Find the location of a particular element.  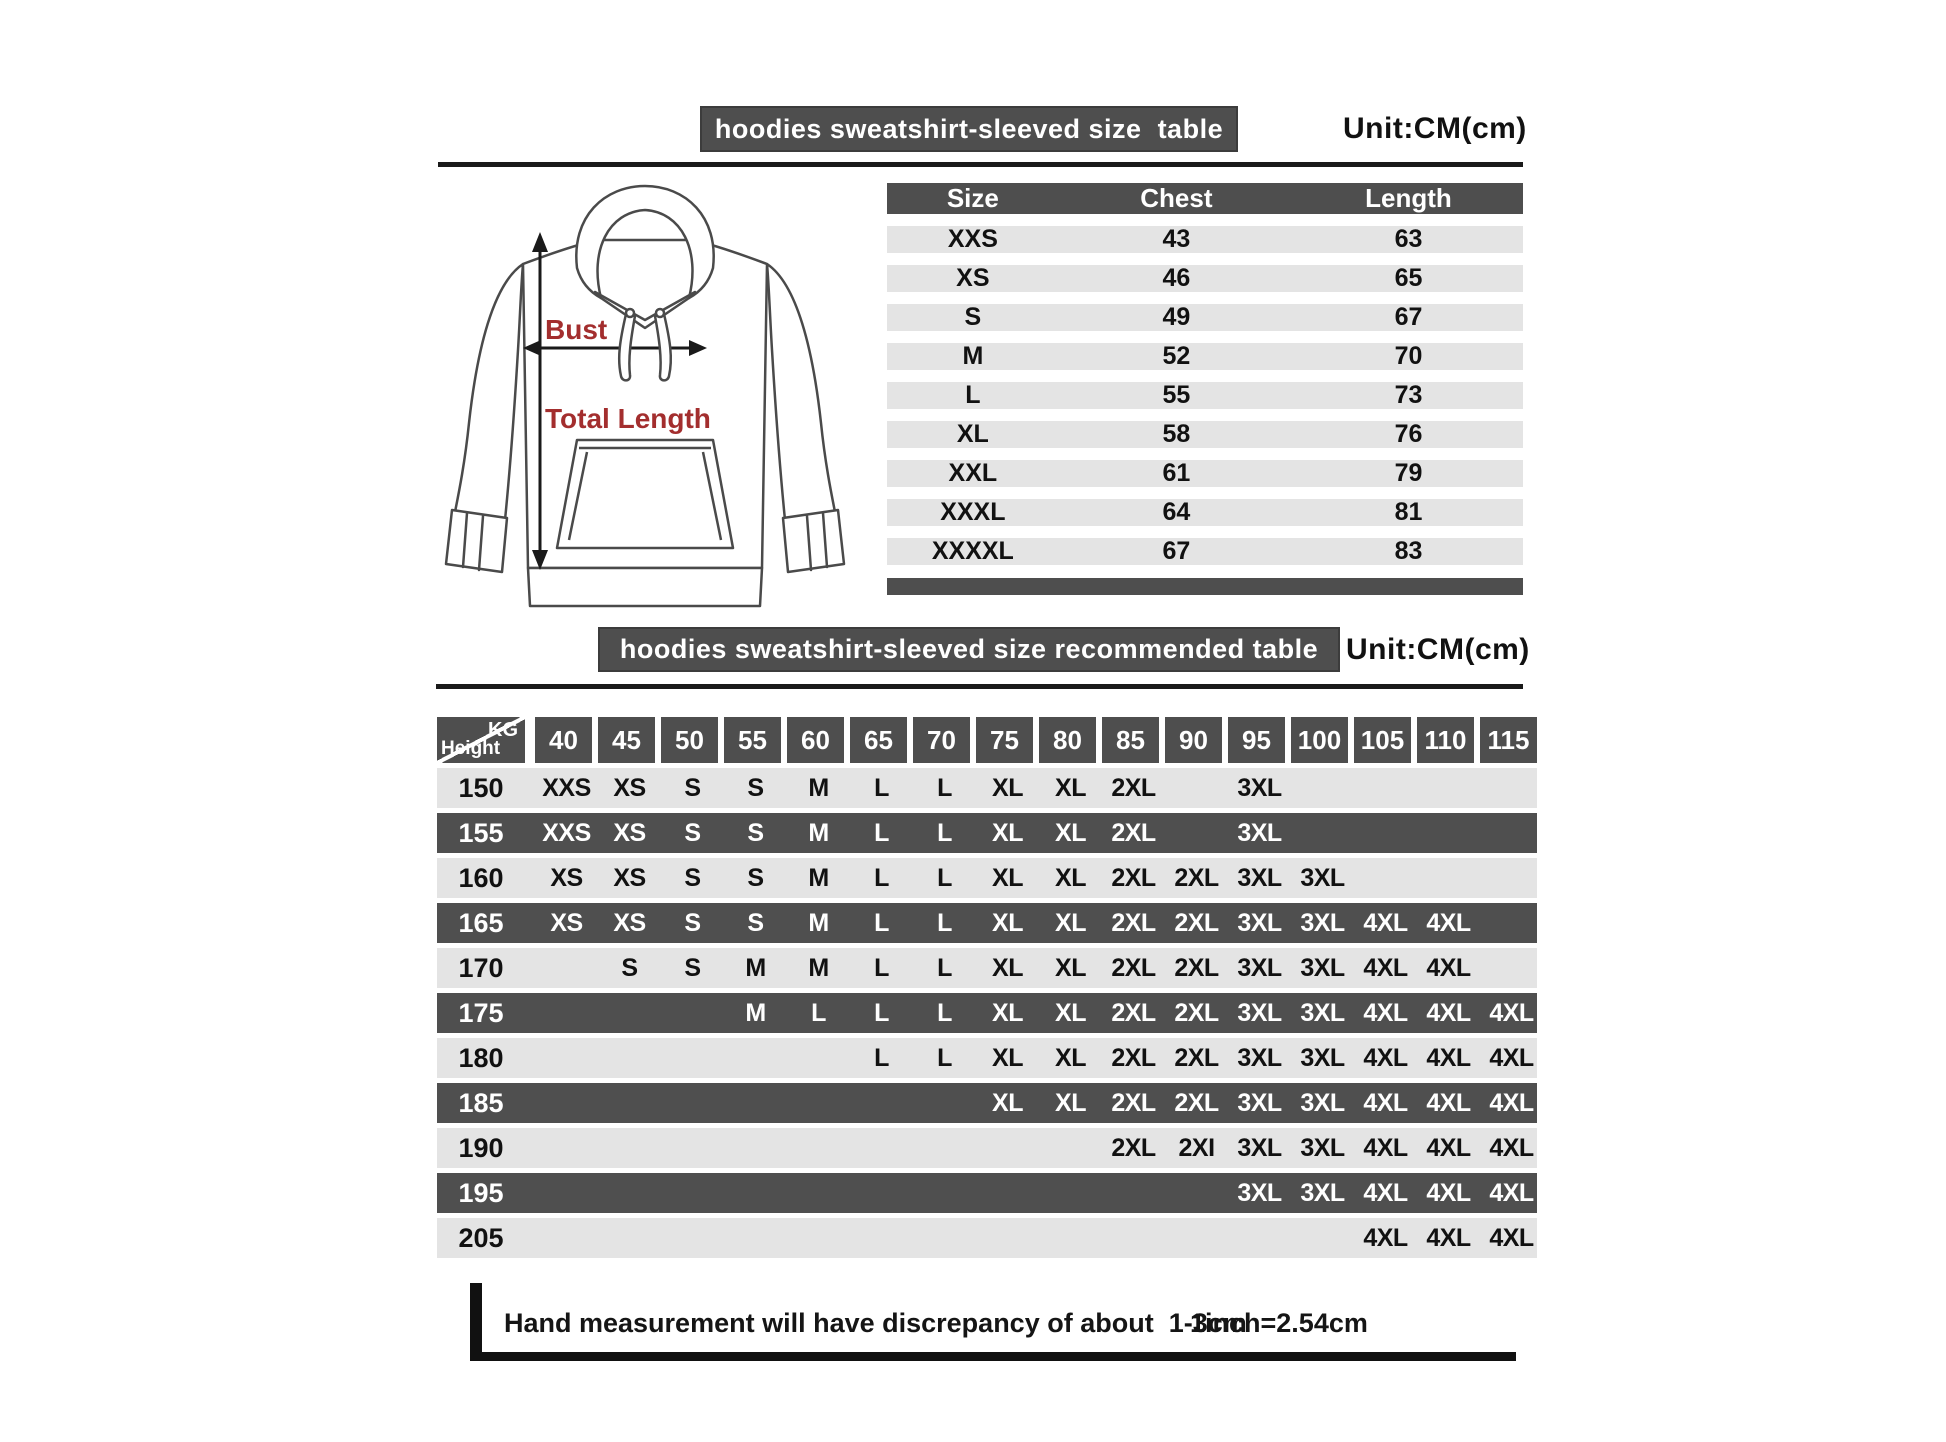

table-cell: XXL is located at coordinates (973, 473).